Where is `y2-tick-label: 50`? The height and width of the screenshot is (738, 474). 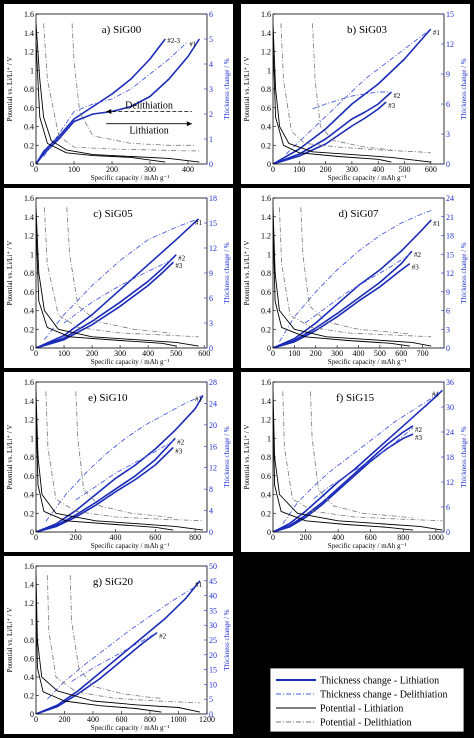 y2-tick-label: 50 is located at coordinates (213, 566).